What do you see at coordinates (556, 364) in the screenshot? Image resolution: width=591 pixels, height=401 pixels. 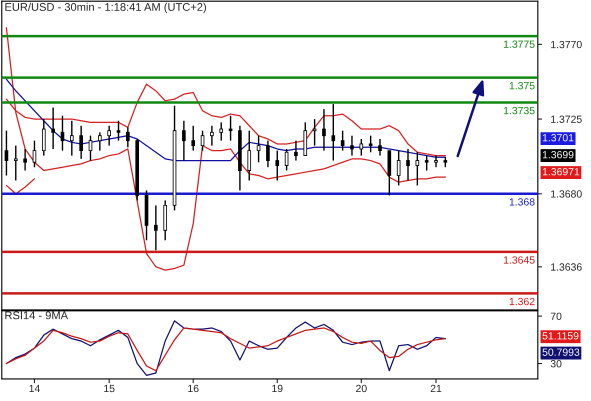 I see `y-tick-label: 30` at bounding box center [556, 364].